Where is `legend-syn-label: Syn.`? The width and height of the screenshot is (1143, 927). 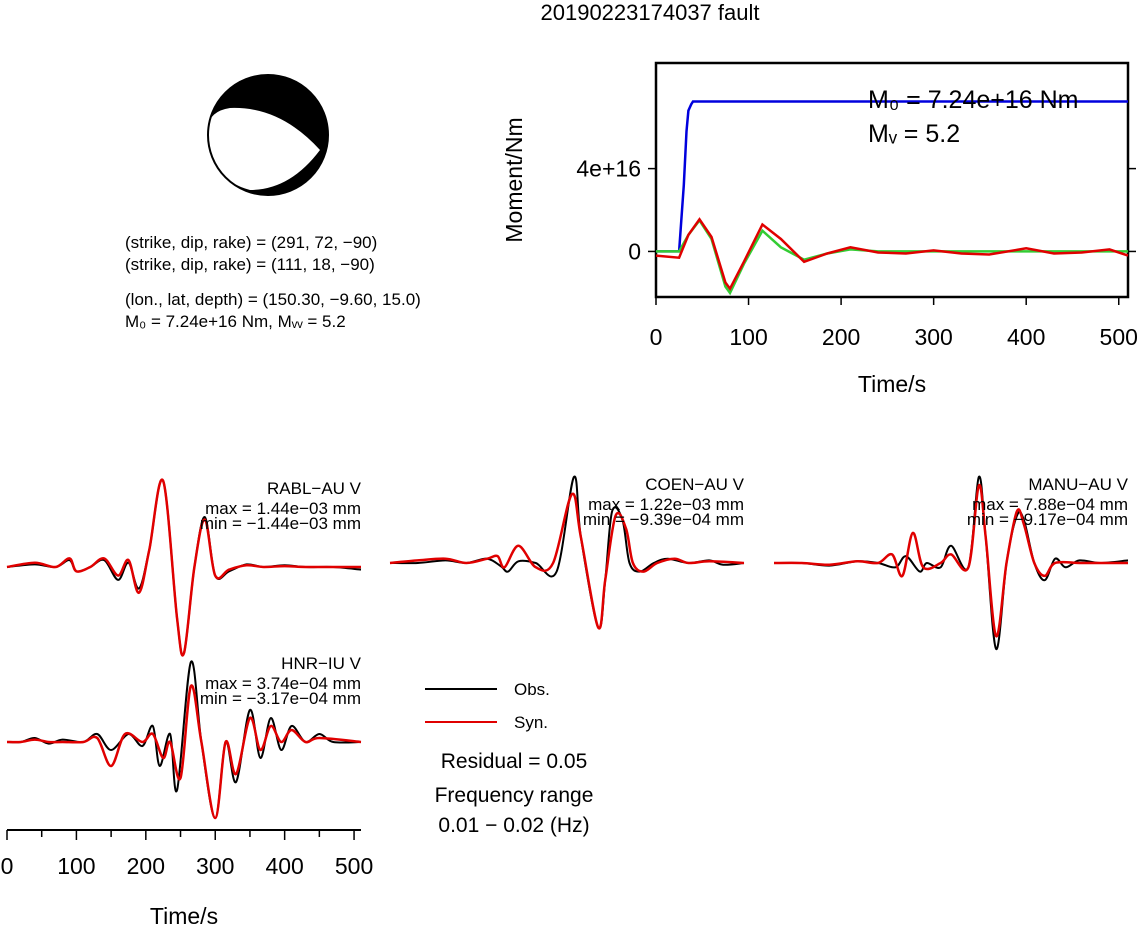 legend-syn-label: Syn. is located at coordinates (531, 722).